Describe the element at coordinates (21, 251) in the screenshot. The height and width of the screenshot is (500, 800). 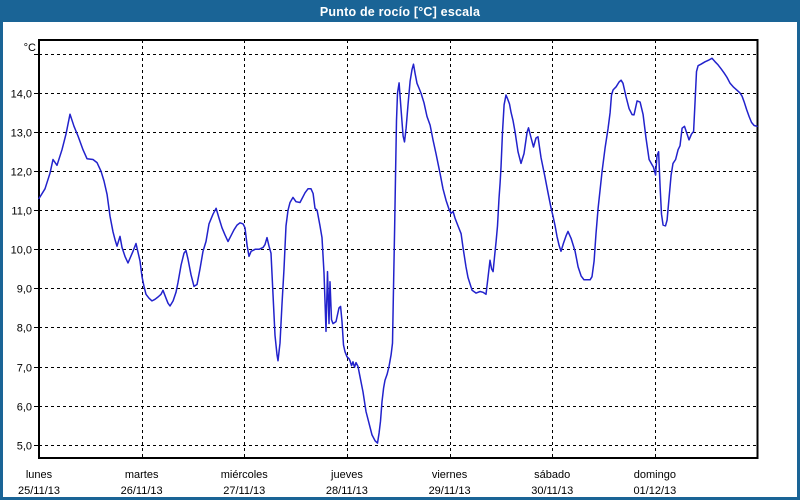
I see `y-tick-label: 10,0` at that location.